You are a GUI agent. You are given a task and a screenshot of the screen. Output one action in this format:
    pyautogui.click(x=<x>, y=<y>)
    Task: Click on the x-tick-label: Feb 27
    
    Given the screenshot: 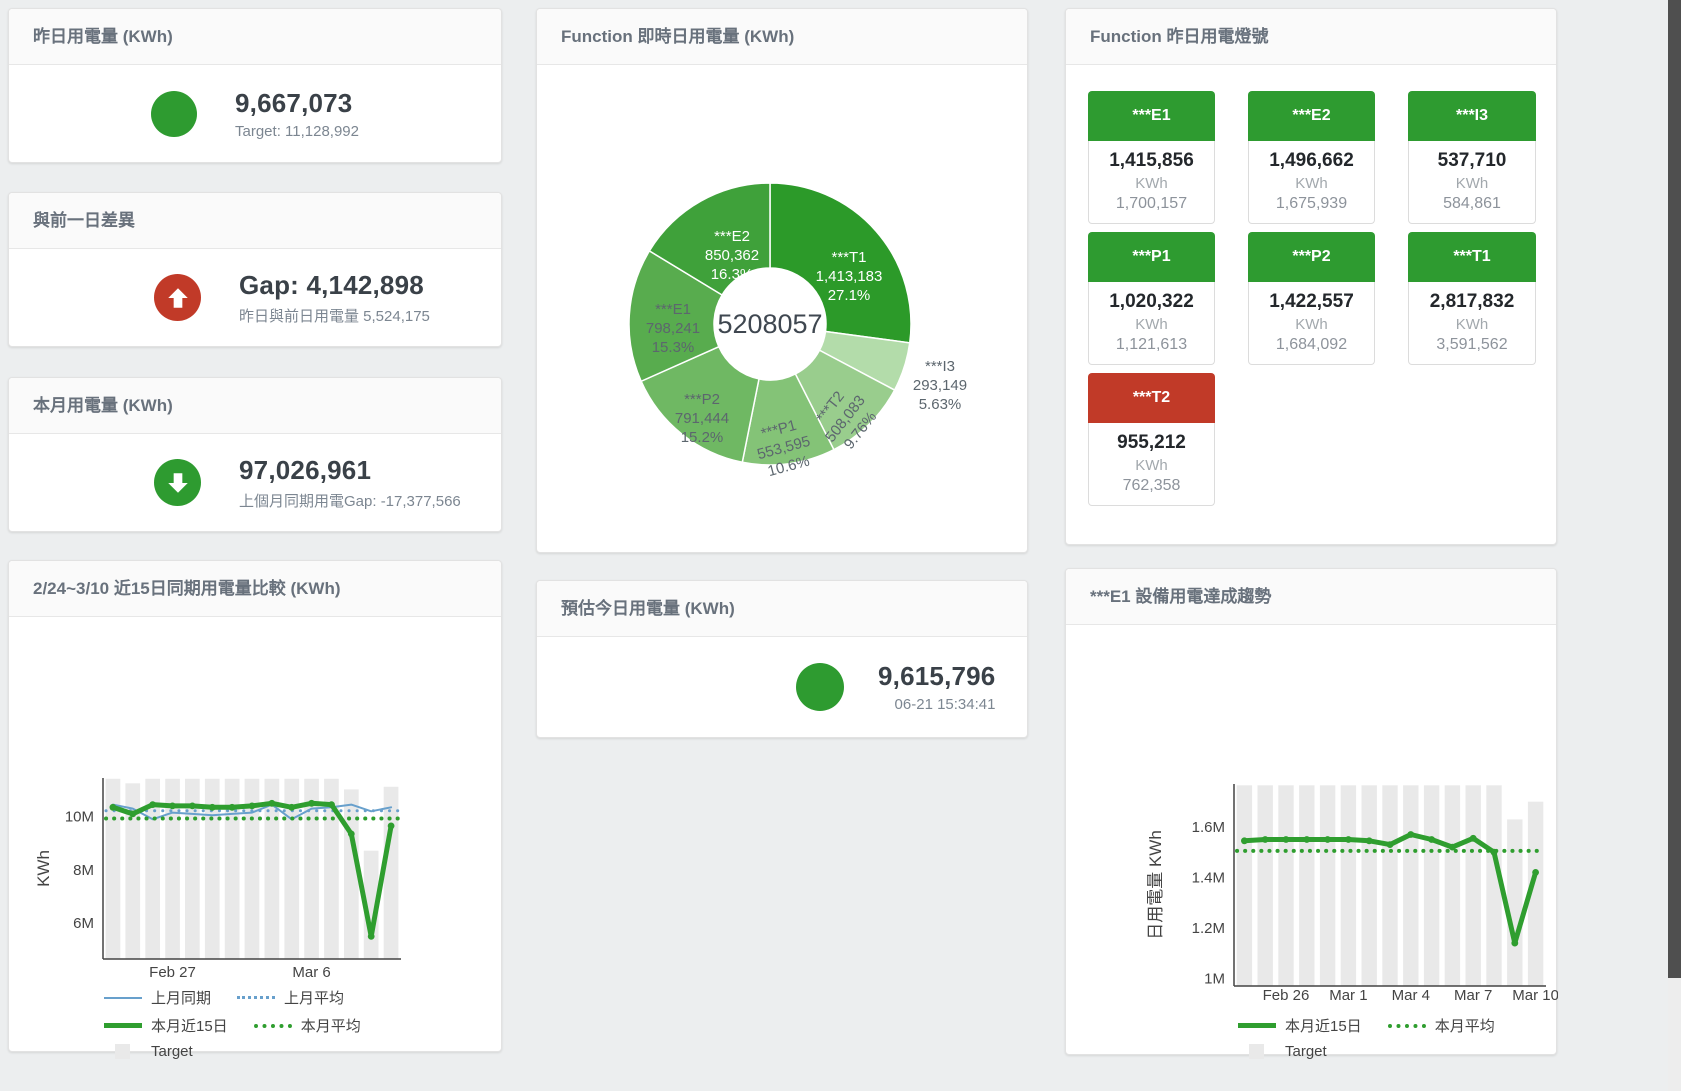 What is the action you would take?
    pyautogui.click(x=172, y=972)
    